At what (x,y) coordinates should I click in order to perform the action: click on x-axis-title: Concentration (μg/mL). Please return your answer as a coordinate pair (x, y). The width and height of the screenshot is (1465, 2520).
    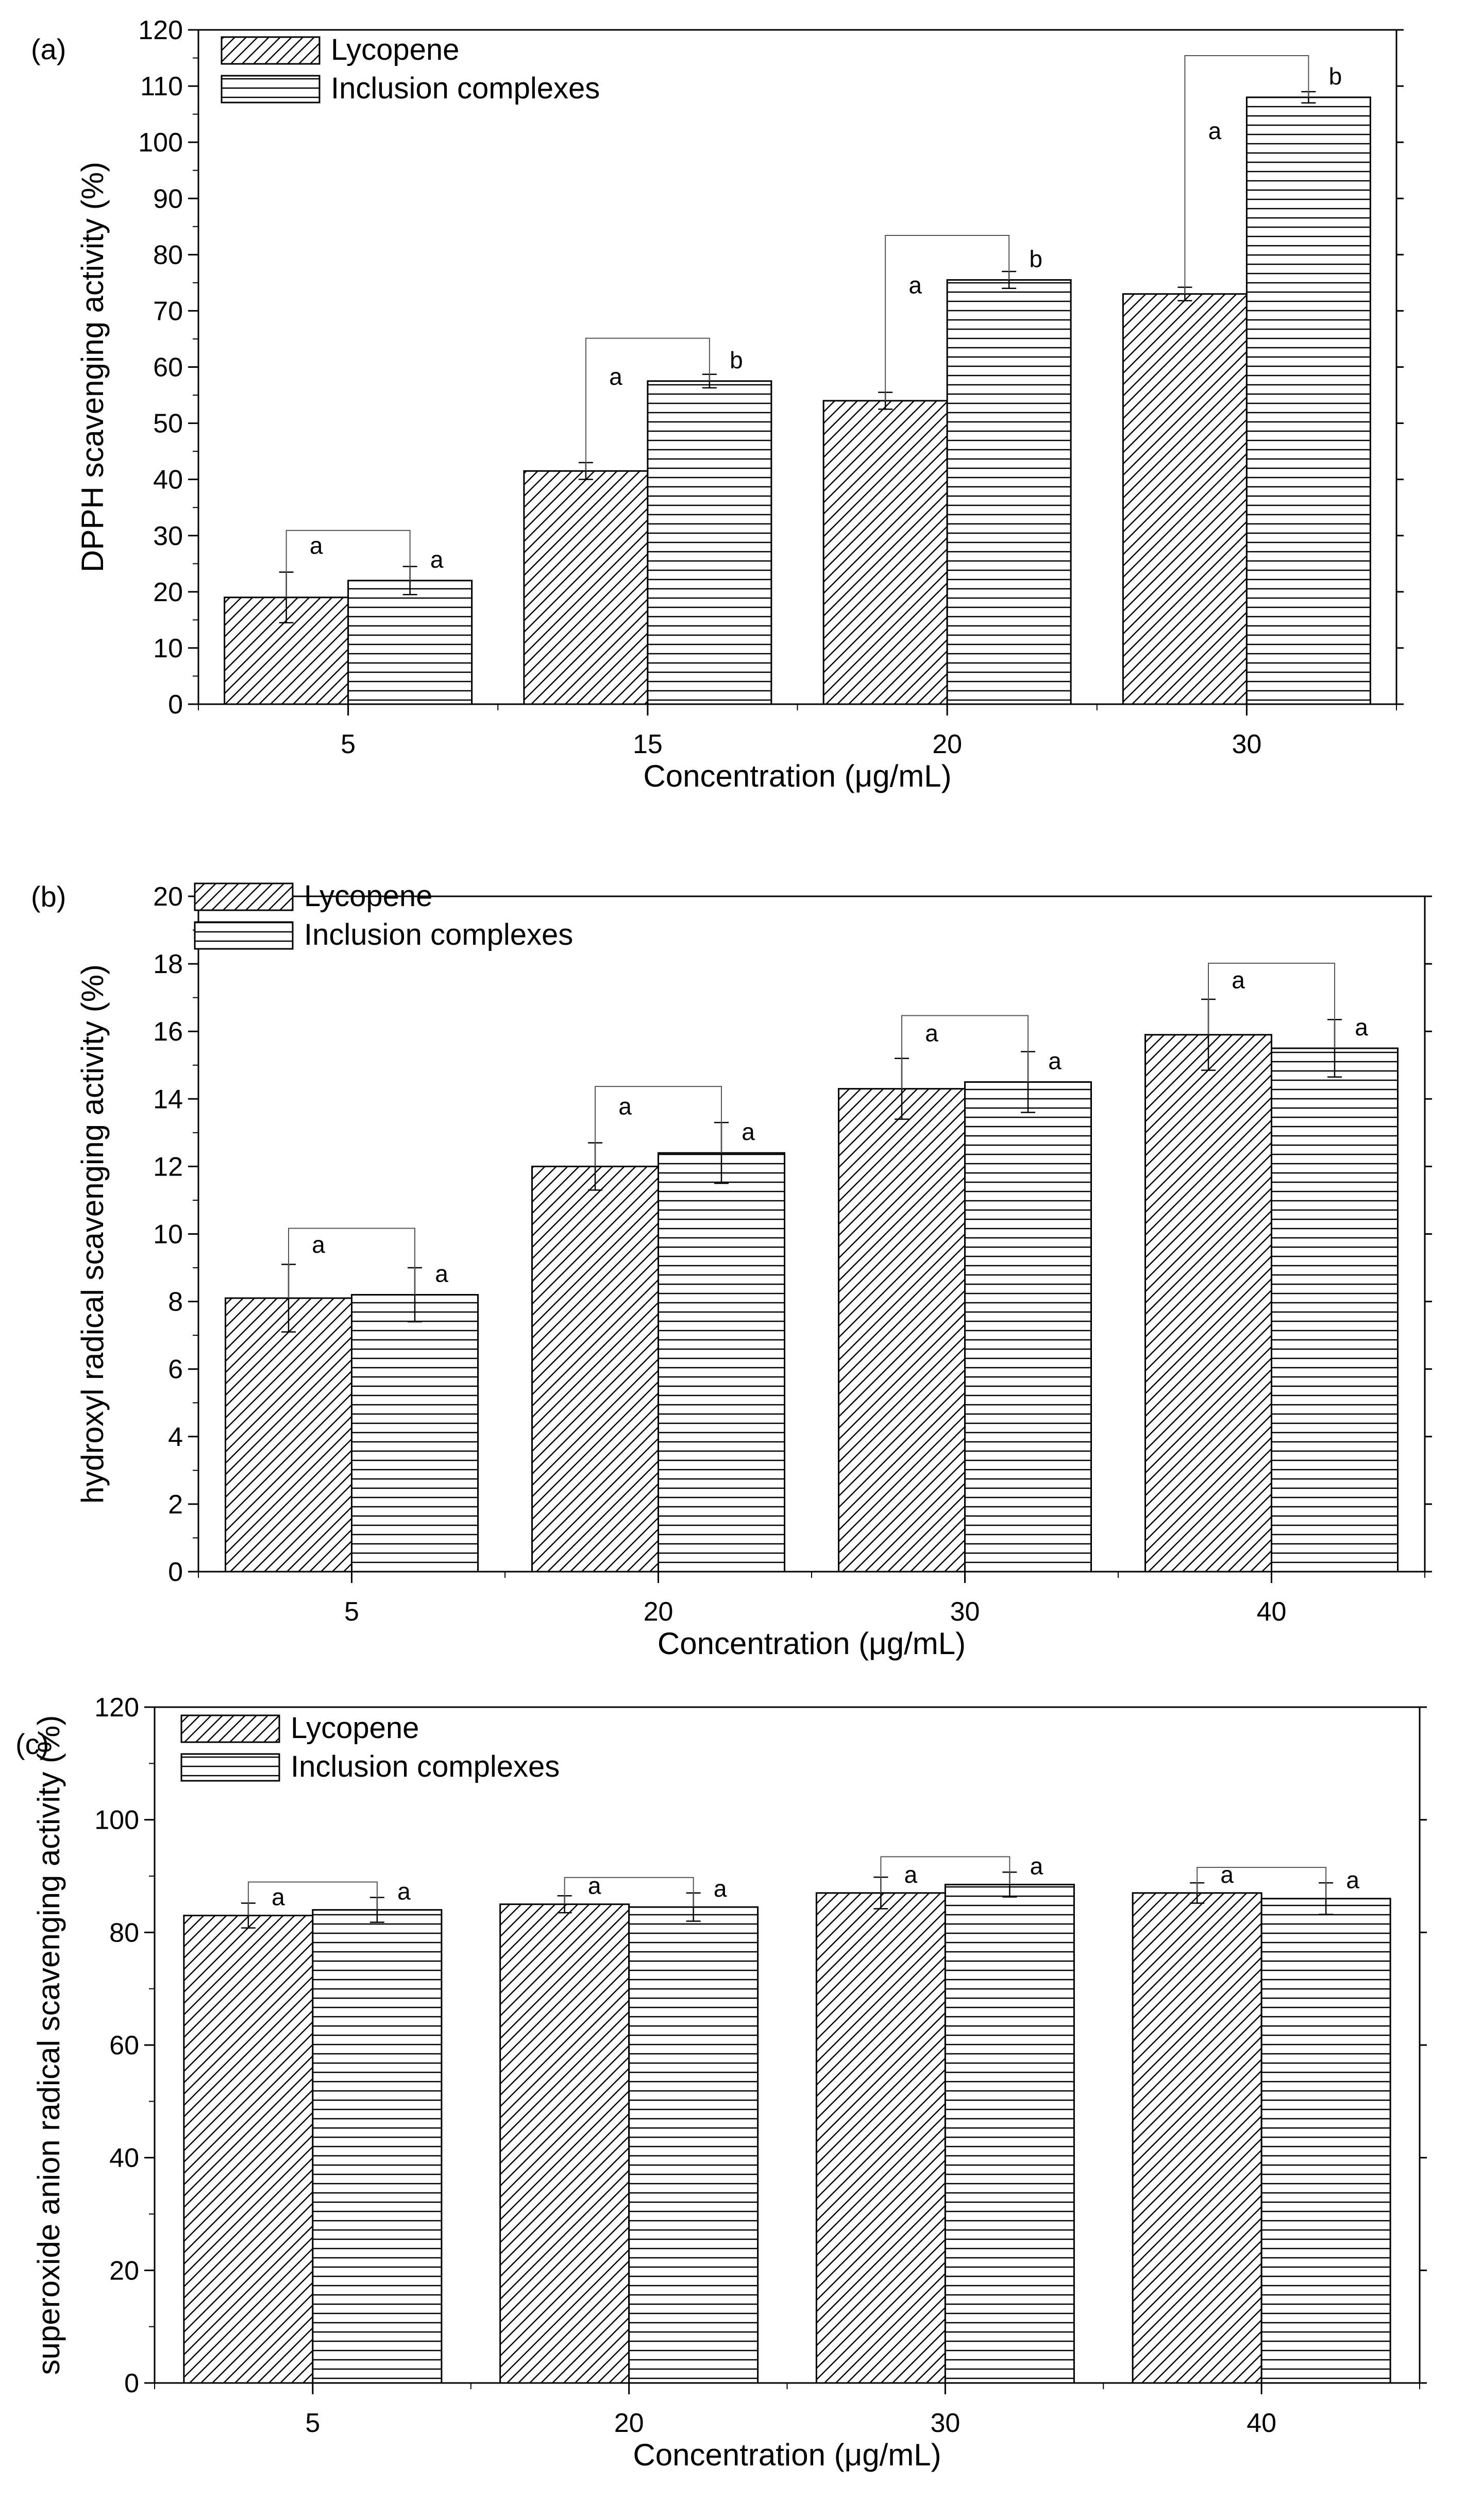
    Looking at the image, I should click on (787, 2455).